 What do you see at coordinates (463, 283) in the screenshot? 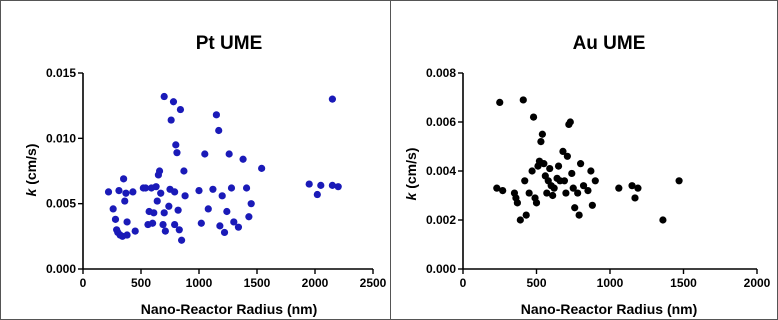
I see `au-ume-x-tick-label: 0` at bounding box center [463, 283].